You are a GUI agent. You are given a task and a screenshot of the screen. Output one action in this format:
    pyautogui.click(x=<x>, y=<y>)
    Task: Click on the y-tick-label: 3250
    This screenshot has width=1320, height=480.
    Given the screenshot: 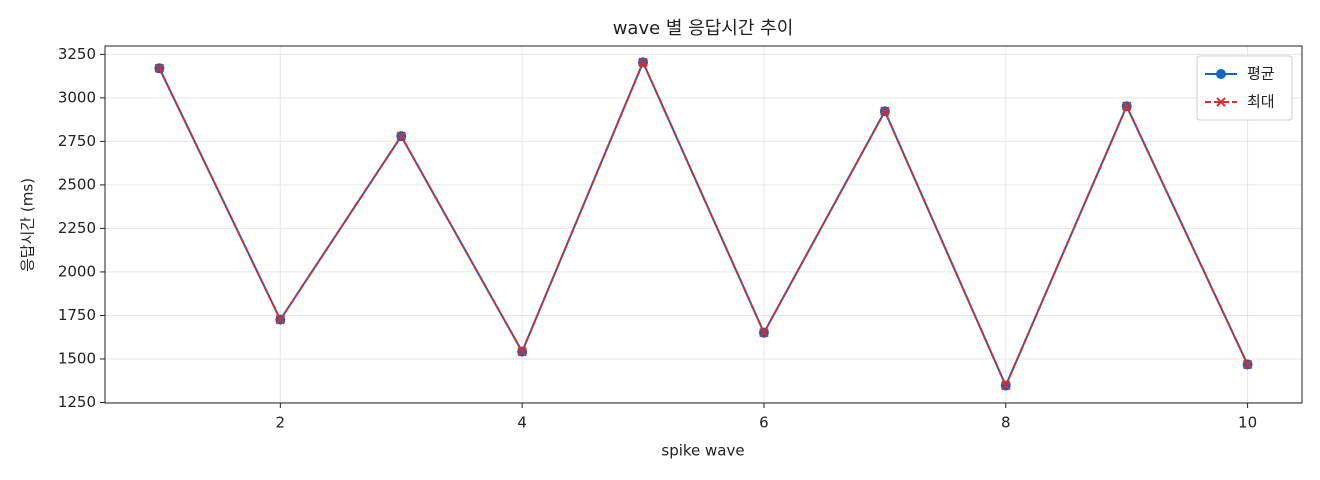 What is the action you would take?
    pyautogui.click(x=77, y=54)
    